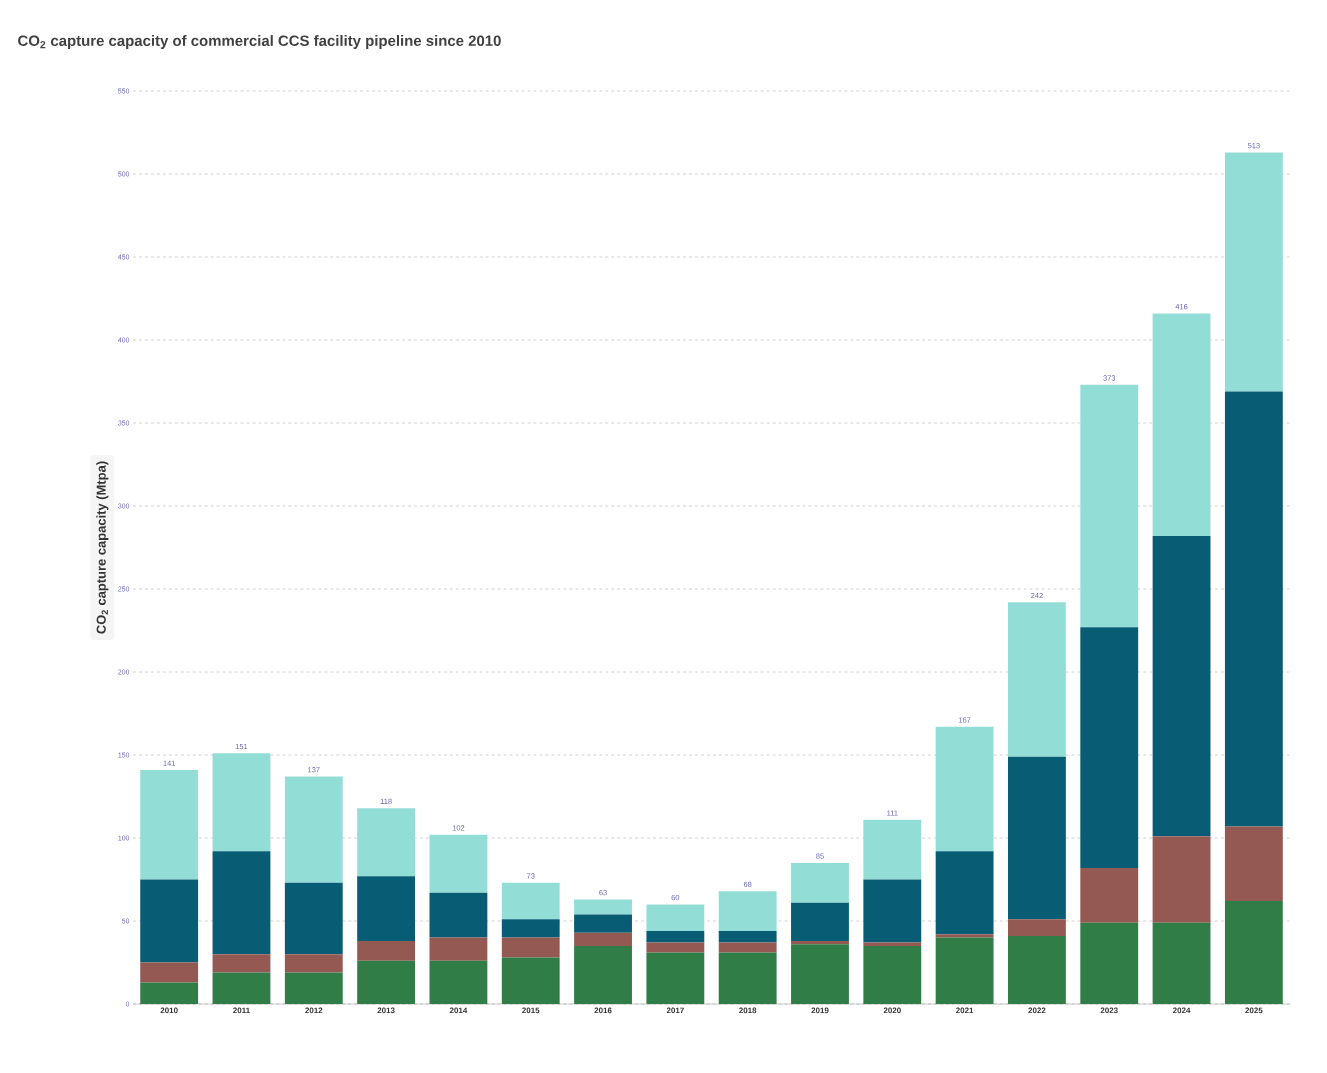 The width and height of the screenshot is (1327, 1073). What do you see at coordinates (259, 42) in the screenshot?
I see `chart-title: CO$_{2}$ capture capacity of commercial CCS facility pipeline since 2010` at bounding box center [259, 42].